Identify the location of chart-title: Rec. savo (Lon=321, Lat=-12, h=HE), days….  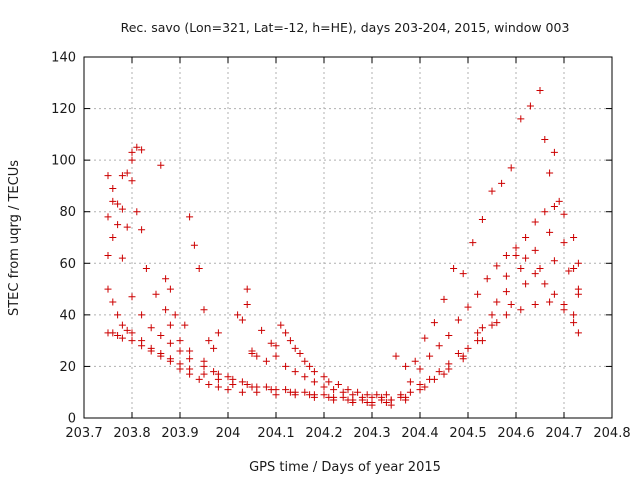
(345, 27).